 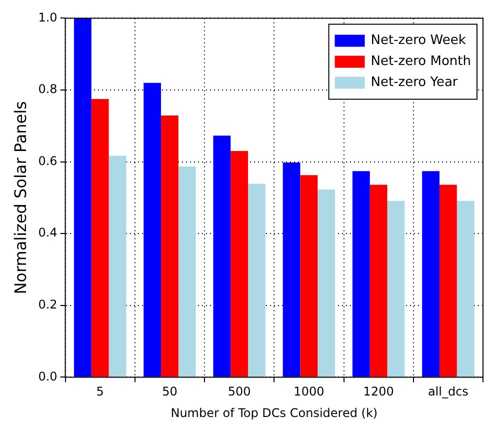 What do you see at coordinates (48, 305) in the screenshot?
I see `y-tick-label: 0.2` at bounding box center [48, 305].